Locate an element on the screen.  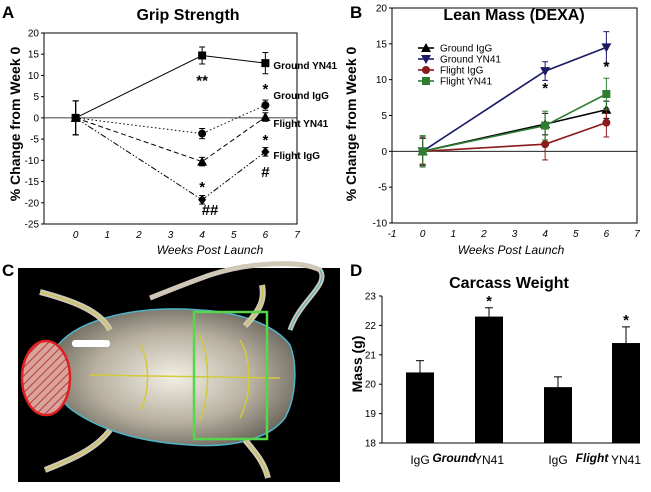
y-tick-label: -15 is located at coordinates (32, 182).